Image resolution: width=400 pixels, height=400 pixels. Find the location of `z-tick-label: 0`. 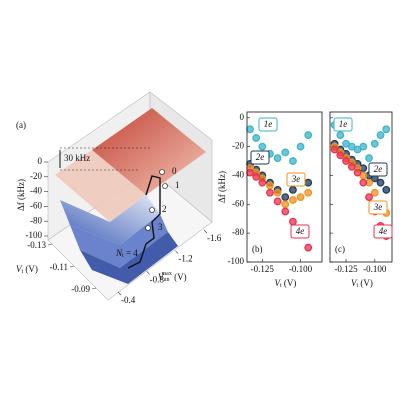

z-tick-label: 0 is located at coordinates (40, 161).